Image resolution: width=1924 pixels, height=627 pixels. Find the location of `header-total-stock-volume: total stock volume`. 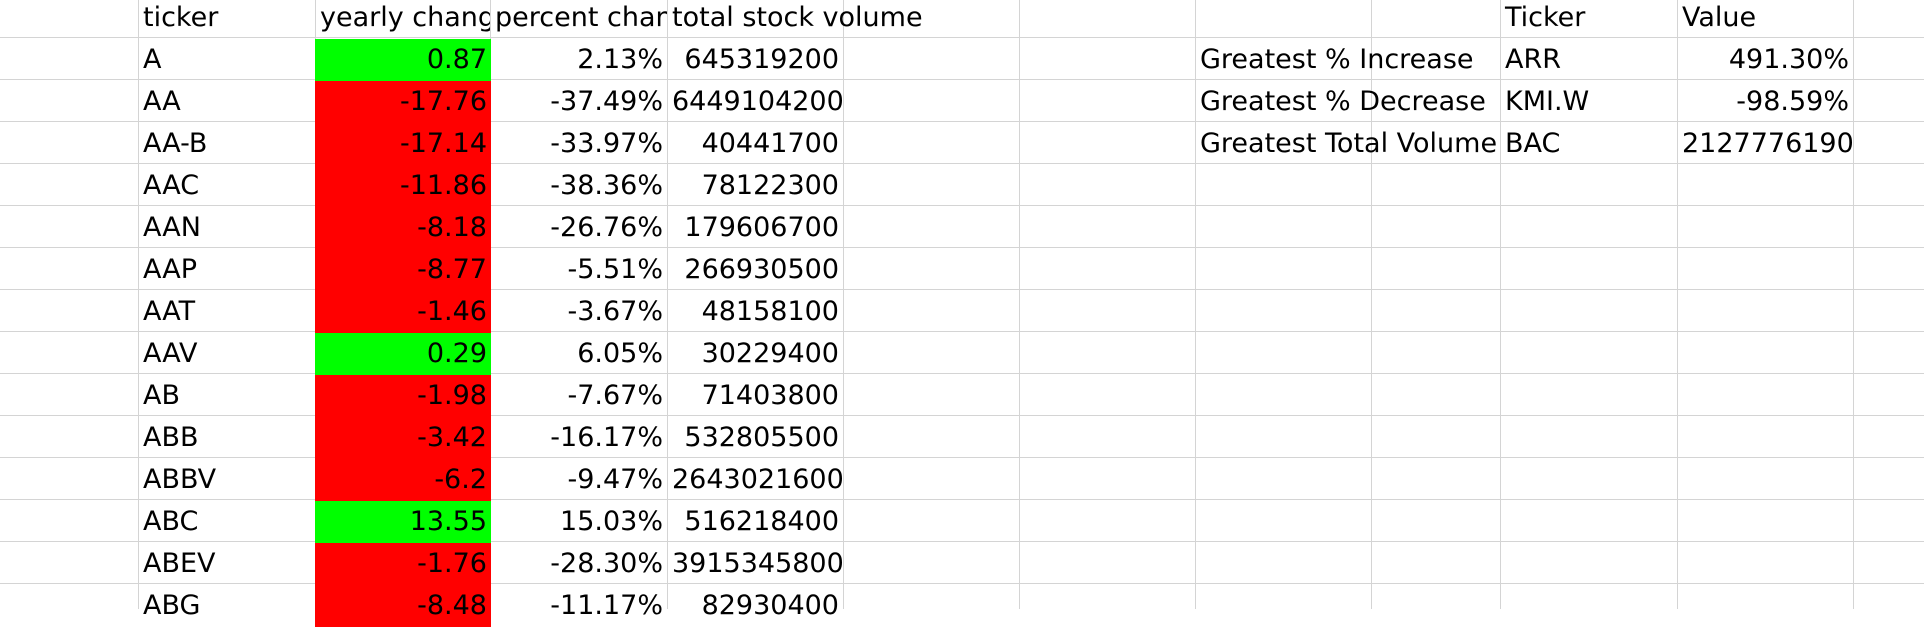

header-total-stock-volume: total stock volume is located at coordinates (797, 17).